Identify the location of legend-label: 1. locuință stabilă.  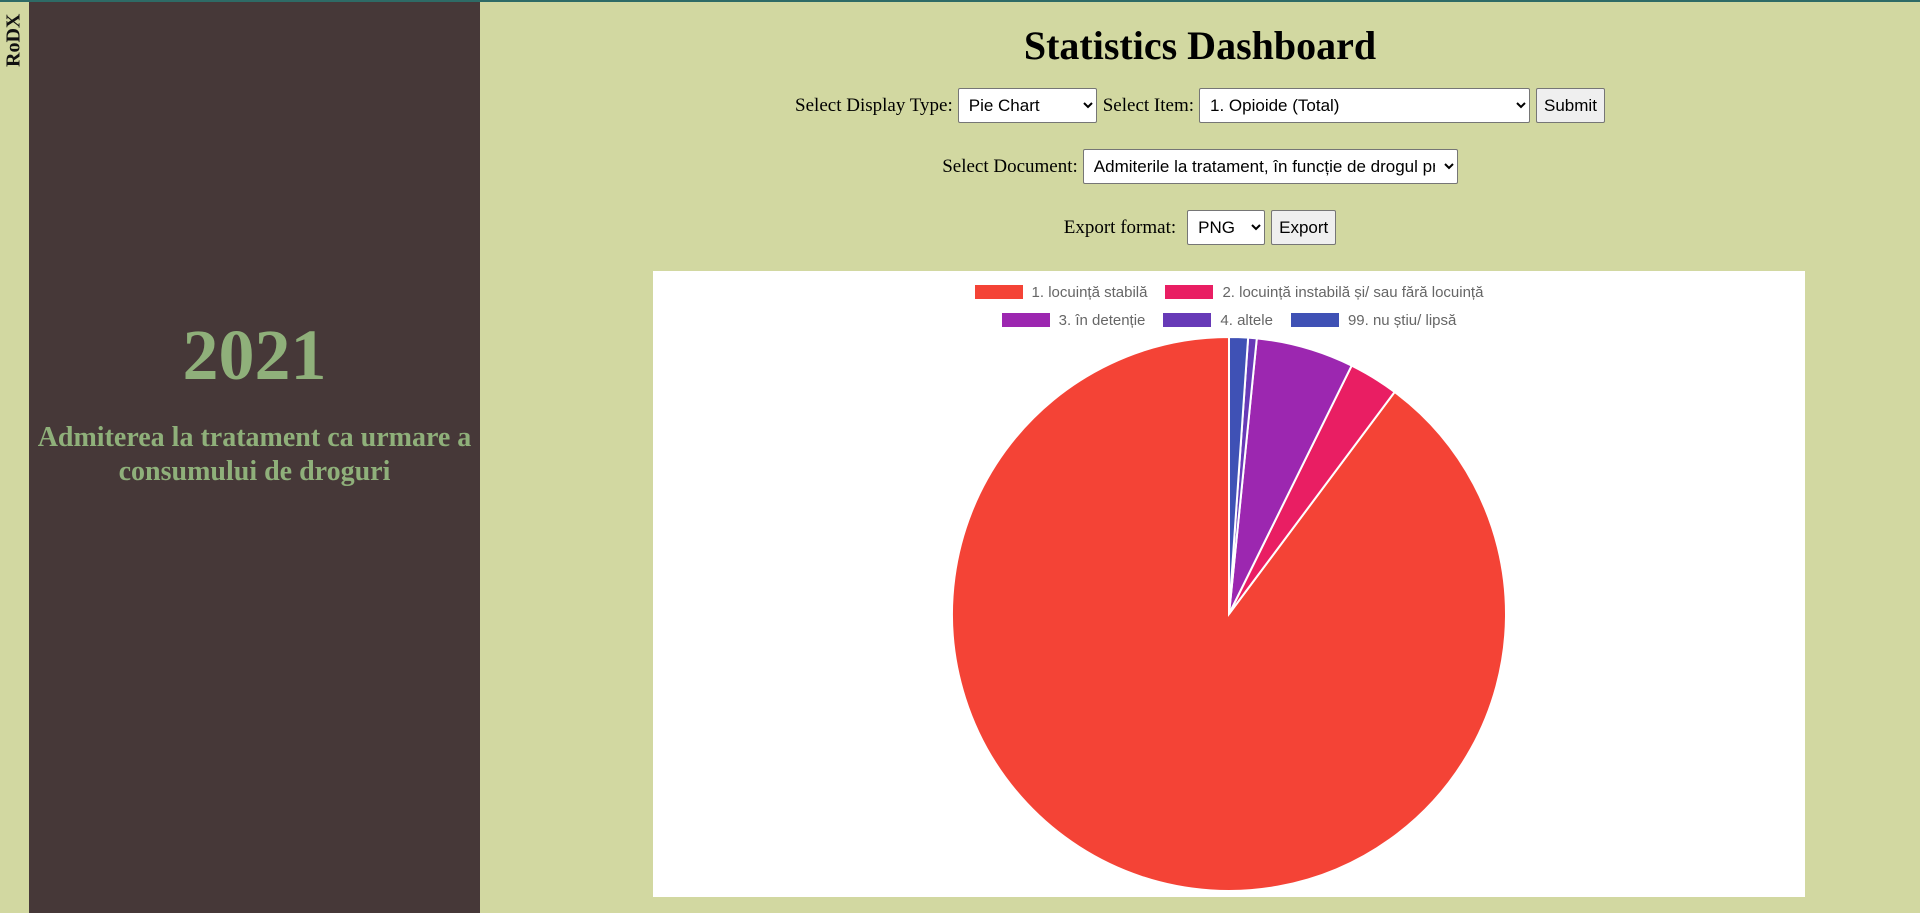
(1089, 292).